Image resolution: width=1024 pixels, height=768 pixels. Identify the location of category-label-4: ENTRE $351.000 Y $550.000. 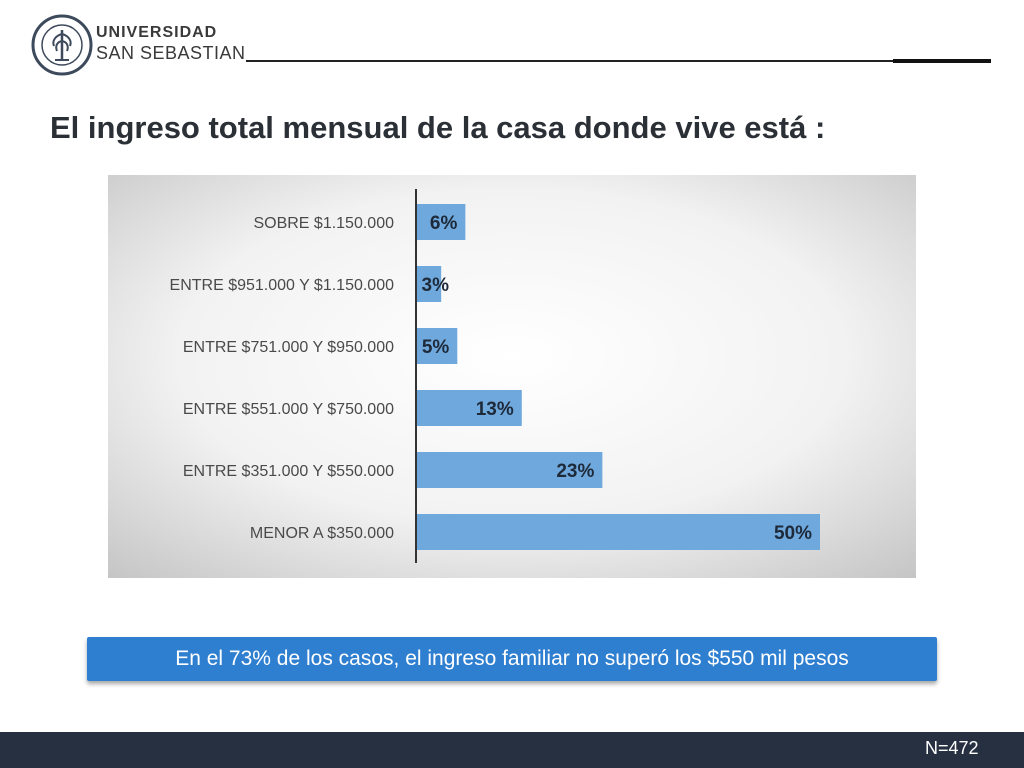
(288, 471).